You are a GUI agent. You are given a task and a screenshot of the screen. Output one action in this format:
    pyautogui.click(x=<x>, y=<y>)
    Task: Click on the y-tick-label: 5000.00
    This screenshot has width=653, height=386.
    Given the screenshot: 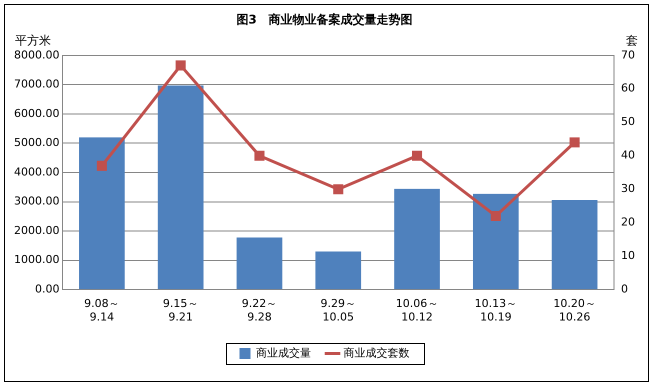 What is the action you would take?
    pyautogui.click(x=37, y=143)
    